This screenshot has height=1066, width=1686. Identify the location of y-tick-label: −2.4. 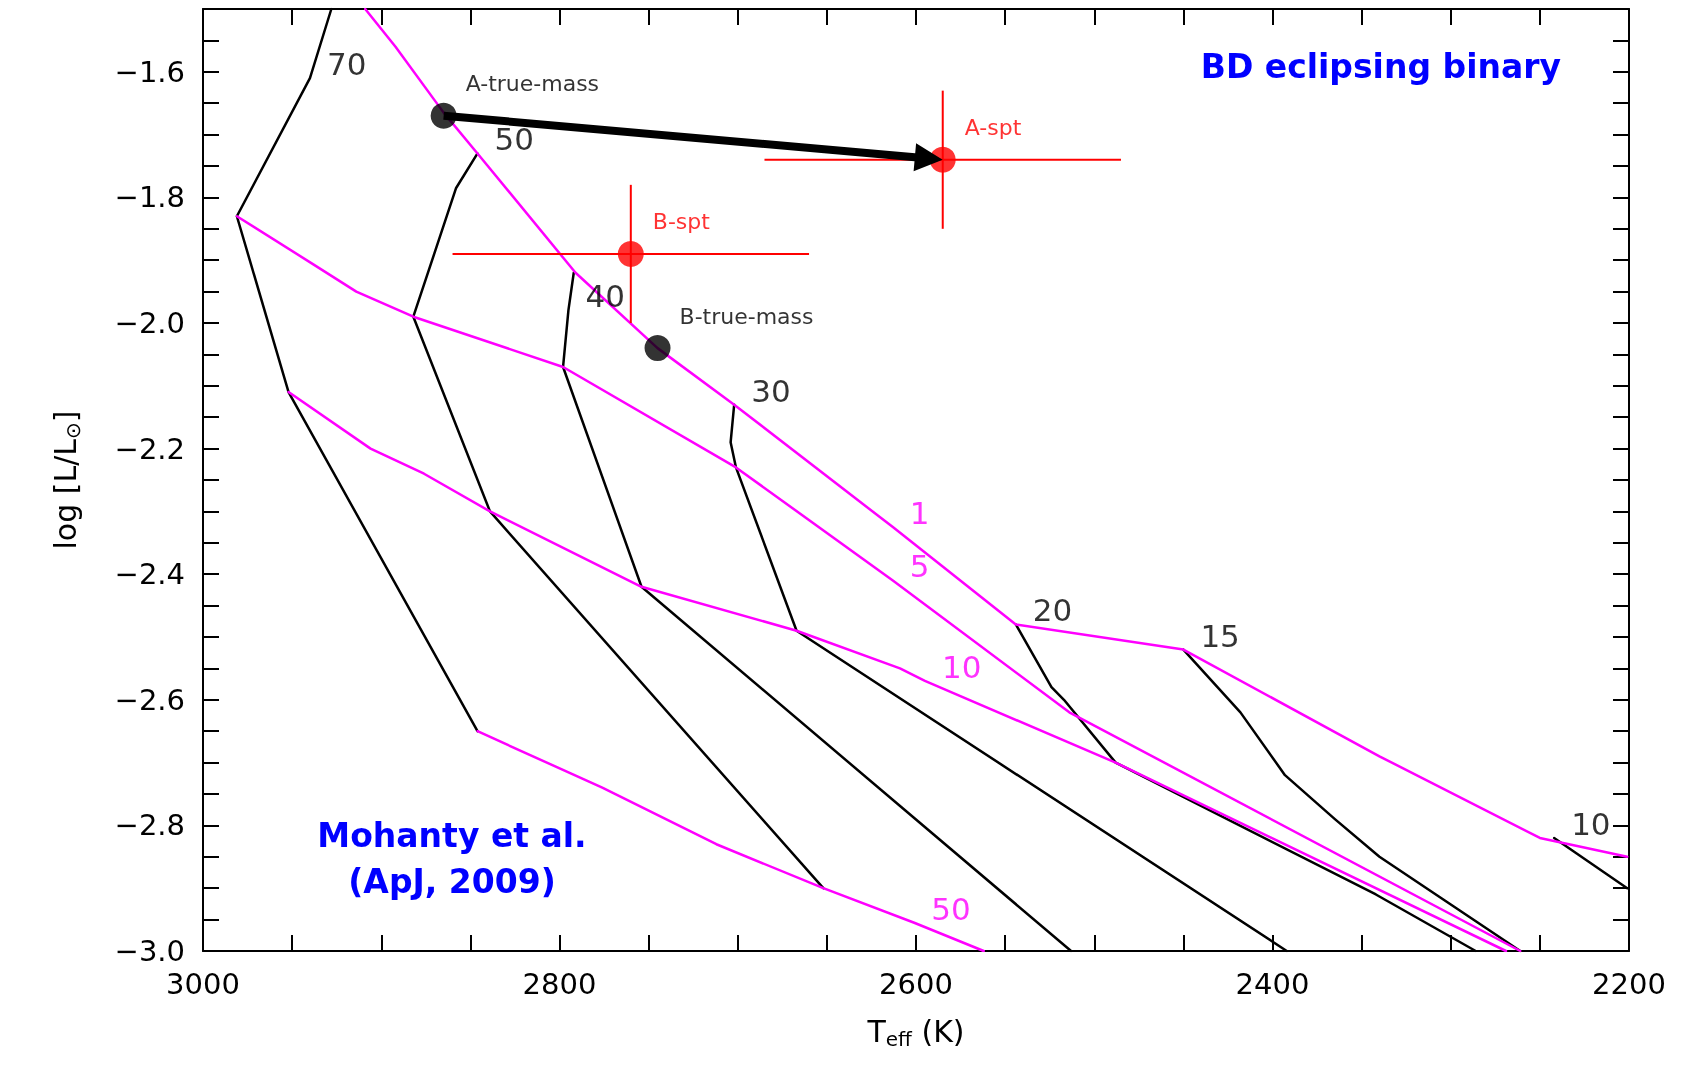
(149, 574).